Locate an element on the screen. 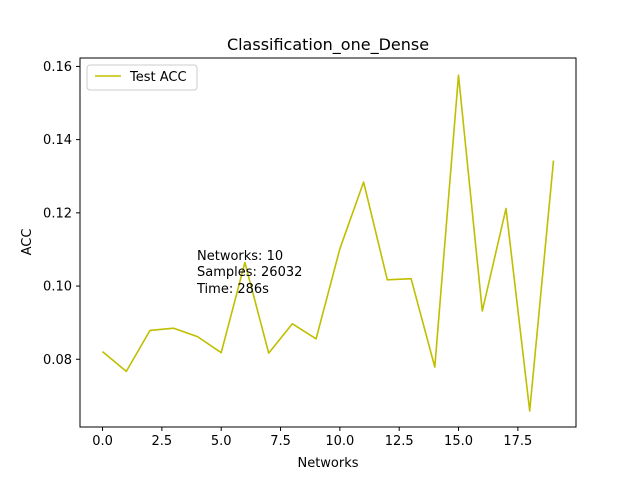 This screenshot has height=480, width=640. chart-title: Classification_one_Dense is located at coordinates (328, 45).